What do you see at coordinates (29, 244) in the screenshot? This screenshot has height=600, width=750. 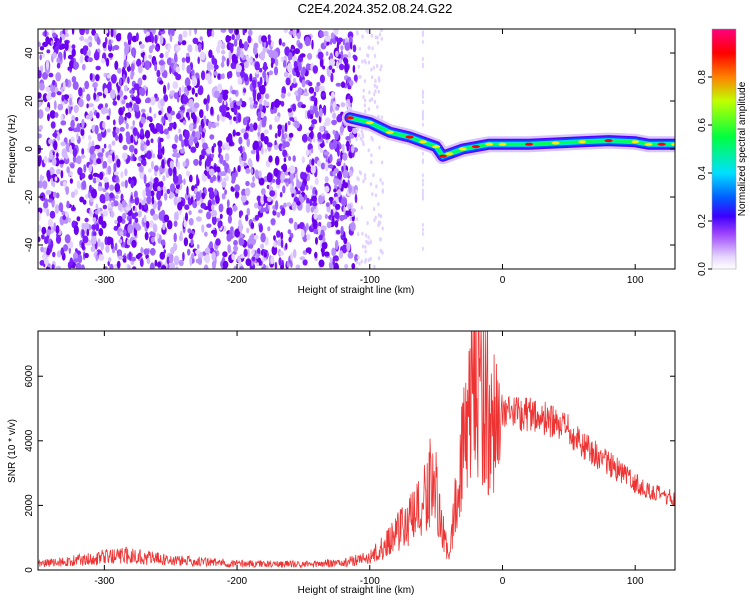 I see `y-tick-label: -40` at bounding box center [29, 244].